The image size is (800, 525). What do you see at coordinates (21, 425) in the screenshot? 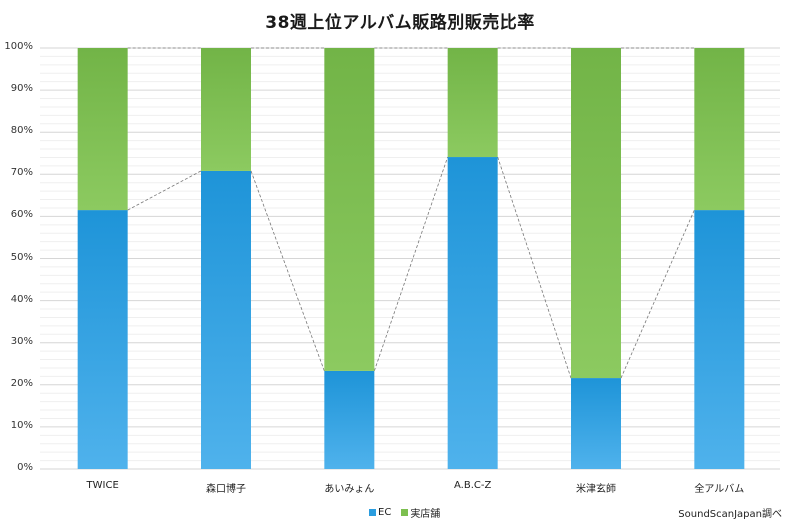
I see `y-tick-label: 10%` at bounding box center [21, 425].